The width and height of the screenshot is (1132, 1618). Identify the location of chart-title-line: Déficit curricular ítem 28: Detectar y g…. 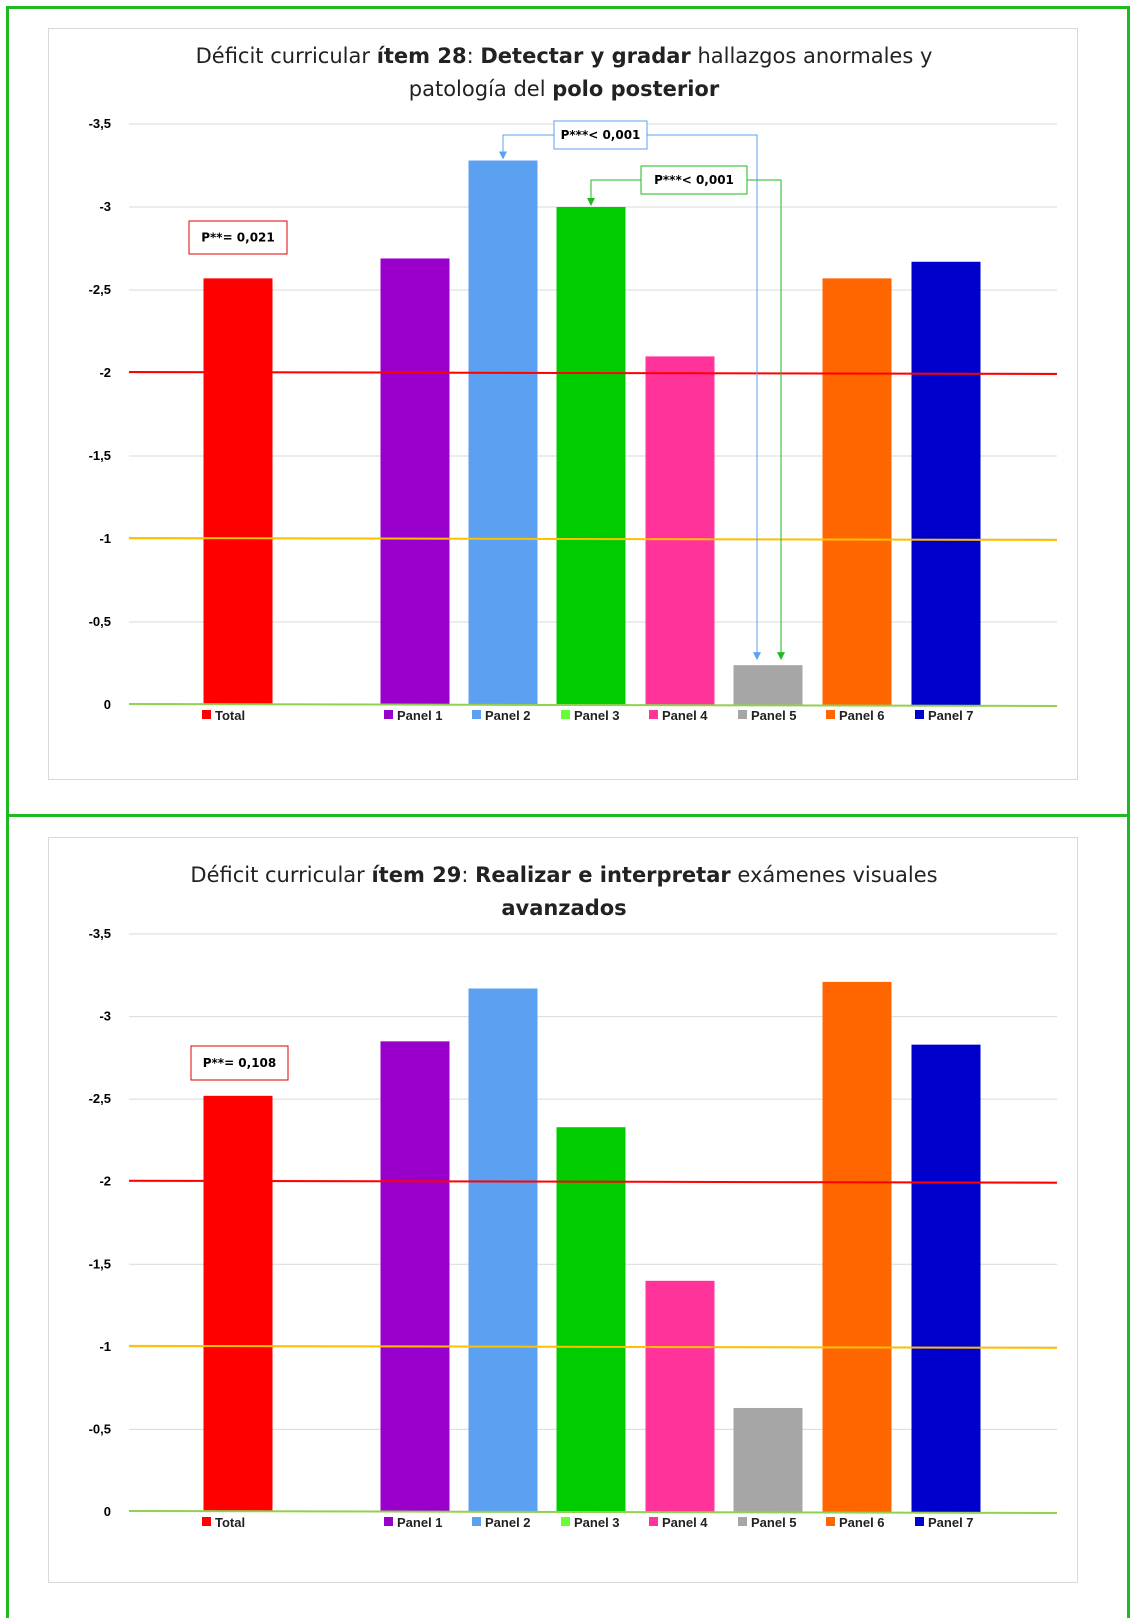
(564, 56).